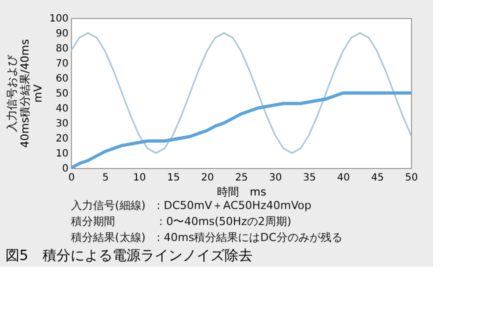 The image size is (487, 322). What do you see at coordinates (309, 178) in the screenshot?
I see `x-tick-label: 35` at bounding box center [309, 178].